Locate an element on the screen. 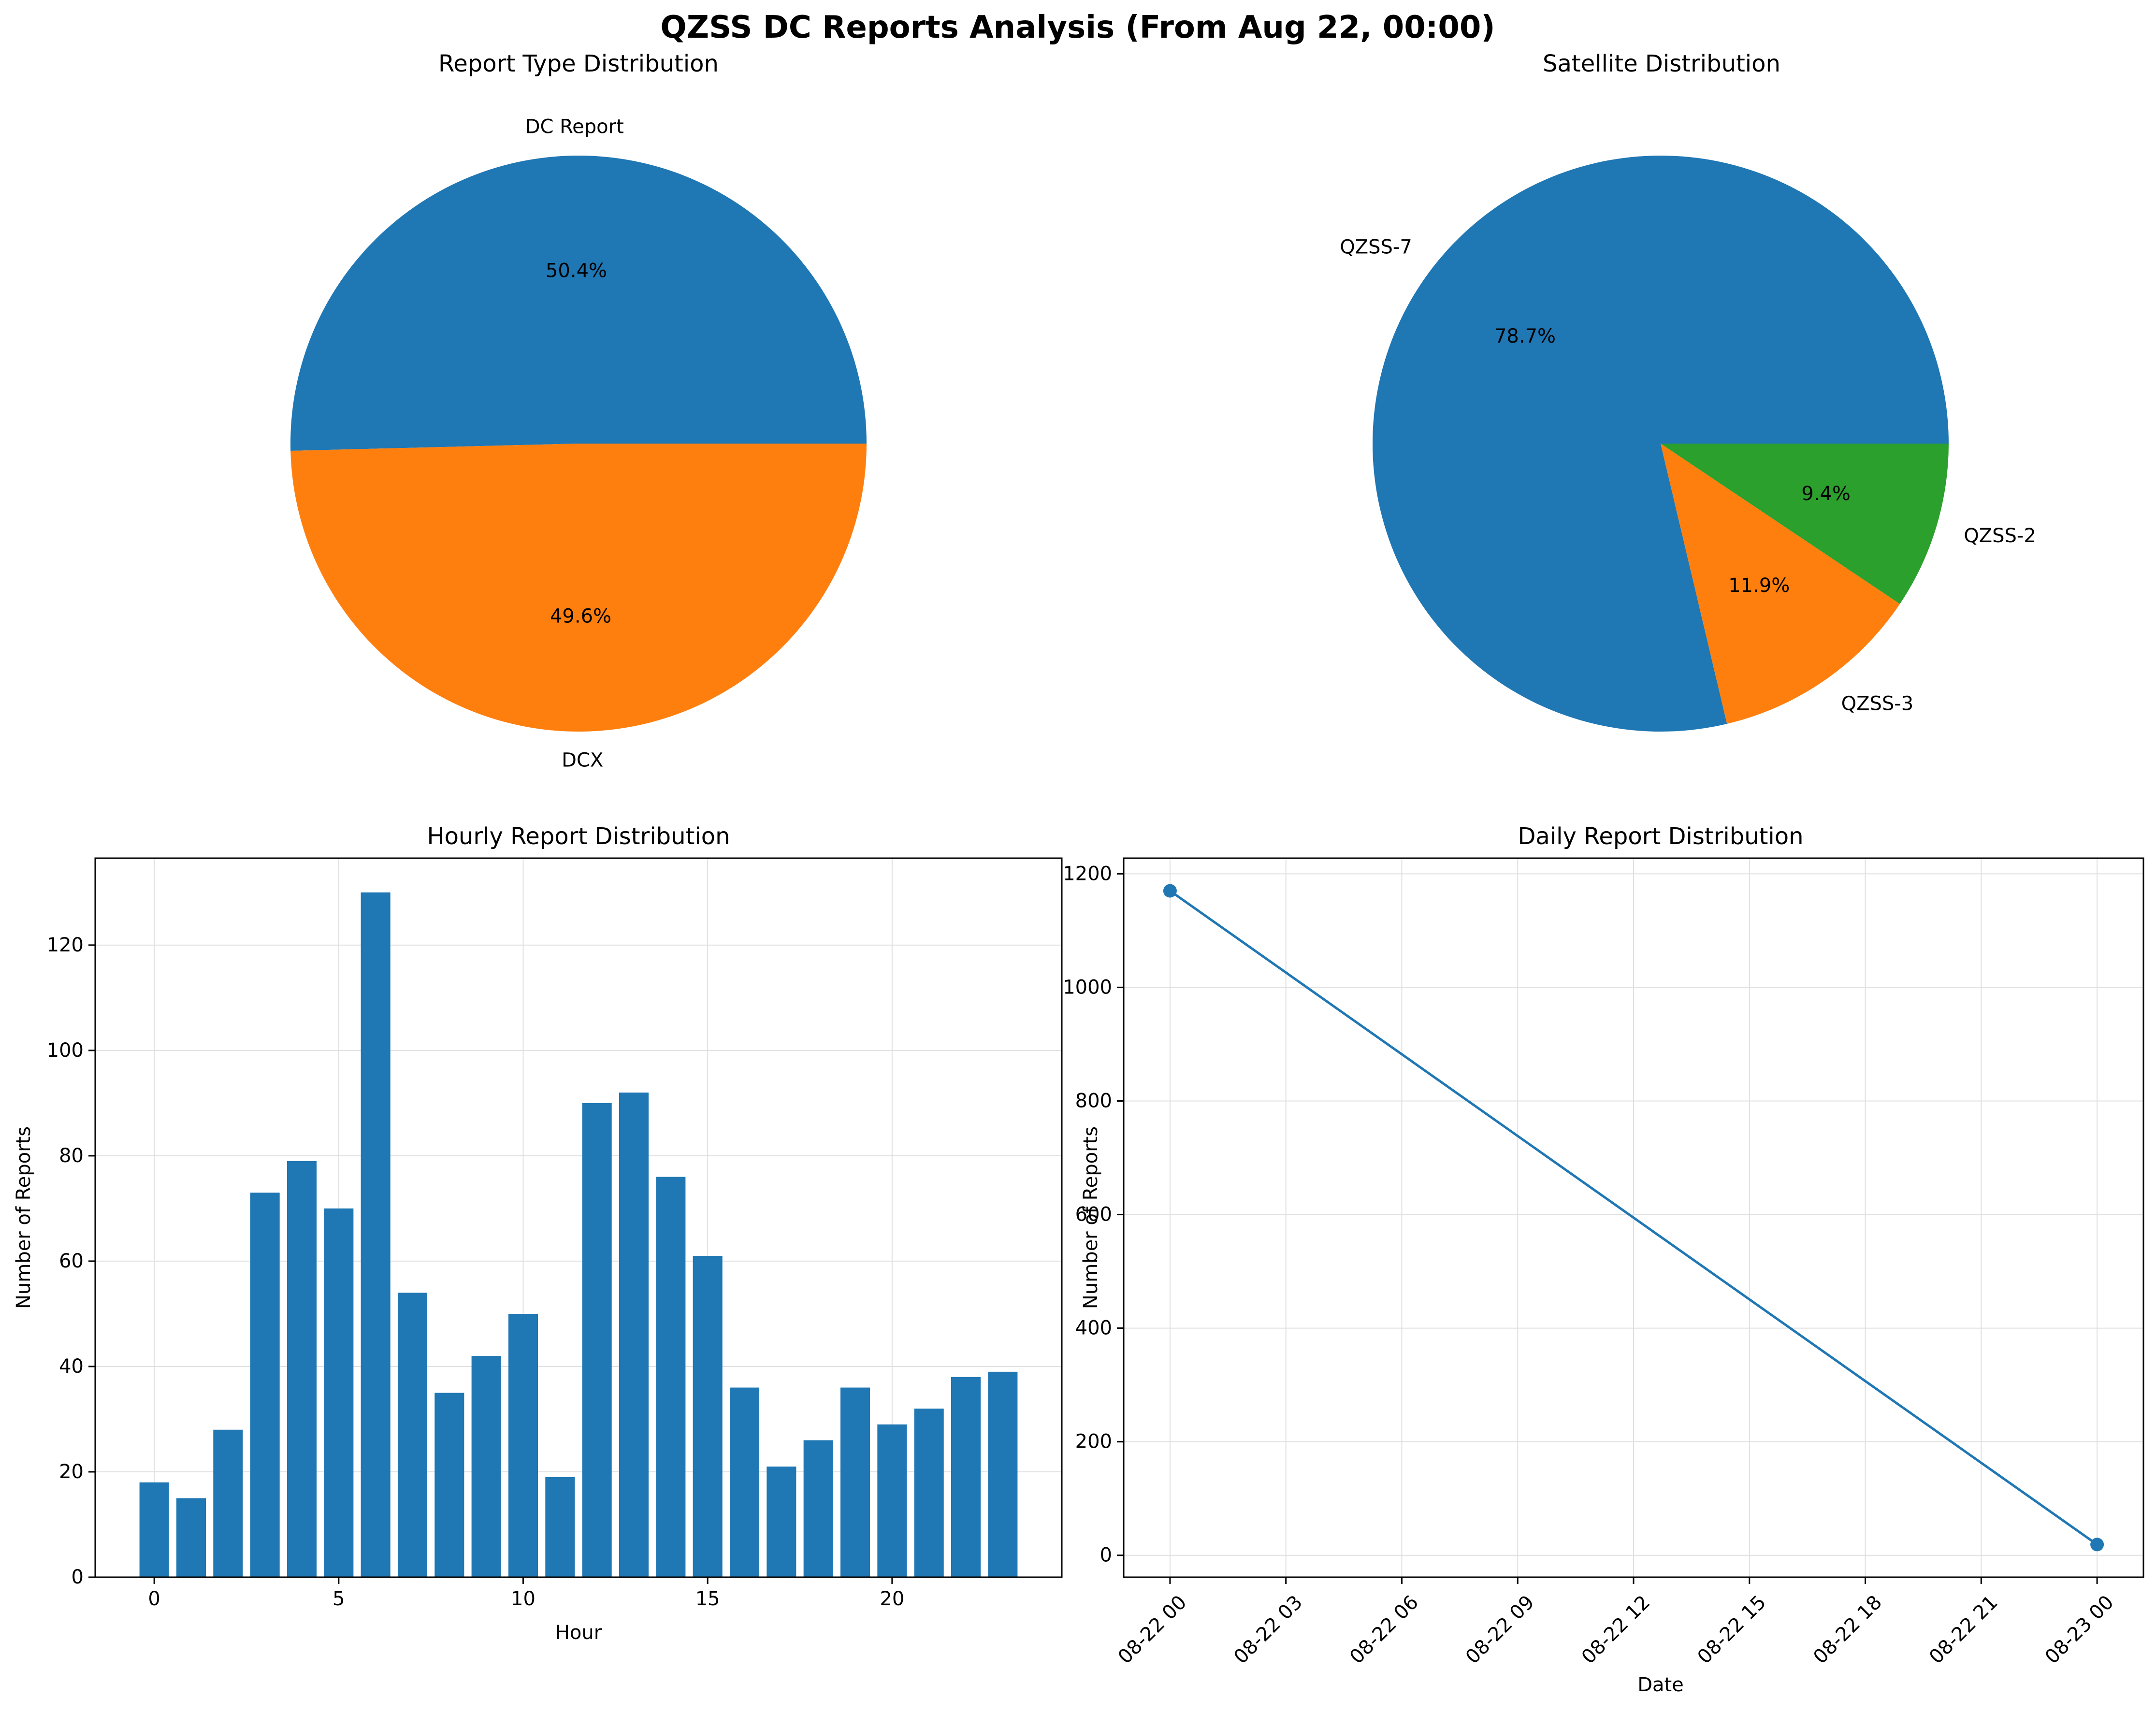 This screenshot has width=2156, height=1712. daily-y-tick-label: 1000 is located at coordinates (1087, 987).